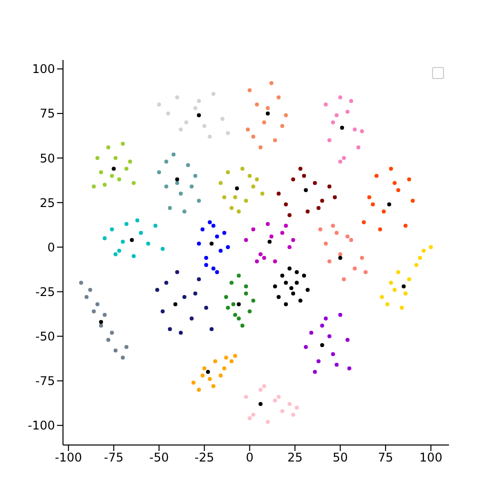 The image size is (500, 500). Describe the element at coordinates (45, 337) in the screenshot. I see `y-tick-label: -50` at that location.